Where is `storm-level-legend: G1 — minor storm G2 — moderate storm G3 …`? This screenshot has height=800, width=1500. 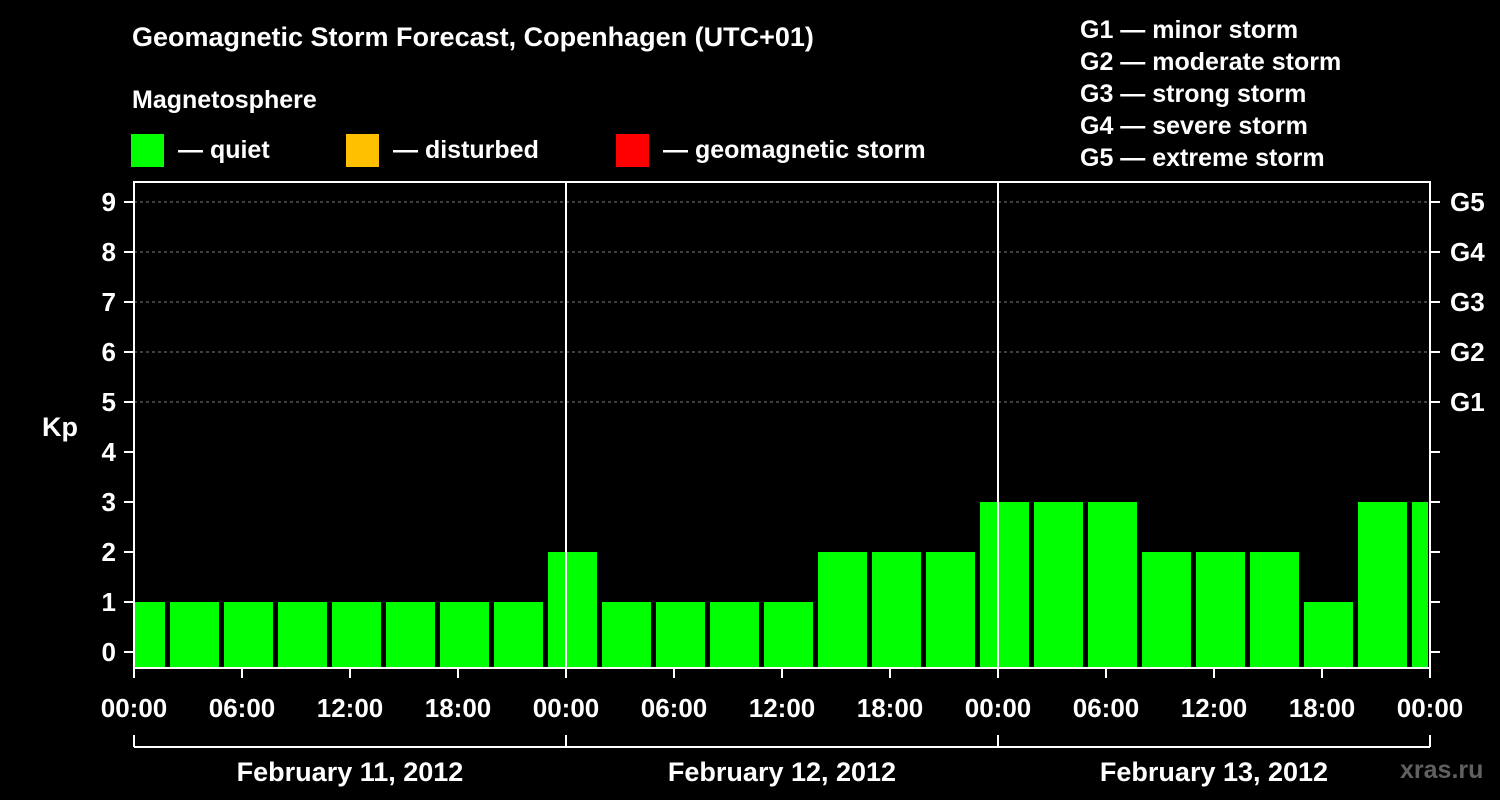
storm-level-legend: G1 — minor storm G2 — moderate storm G3 … is located at coordinates (1210, 94).